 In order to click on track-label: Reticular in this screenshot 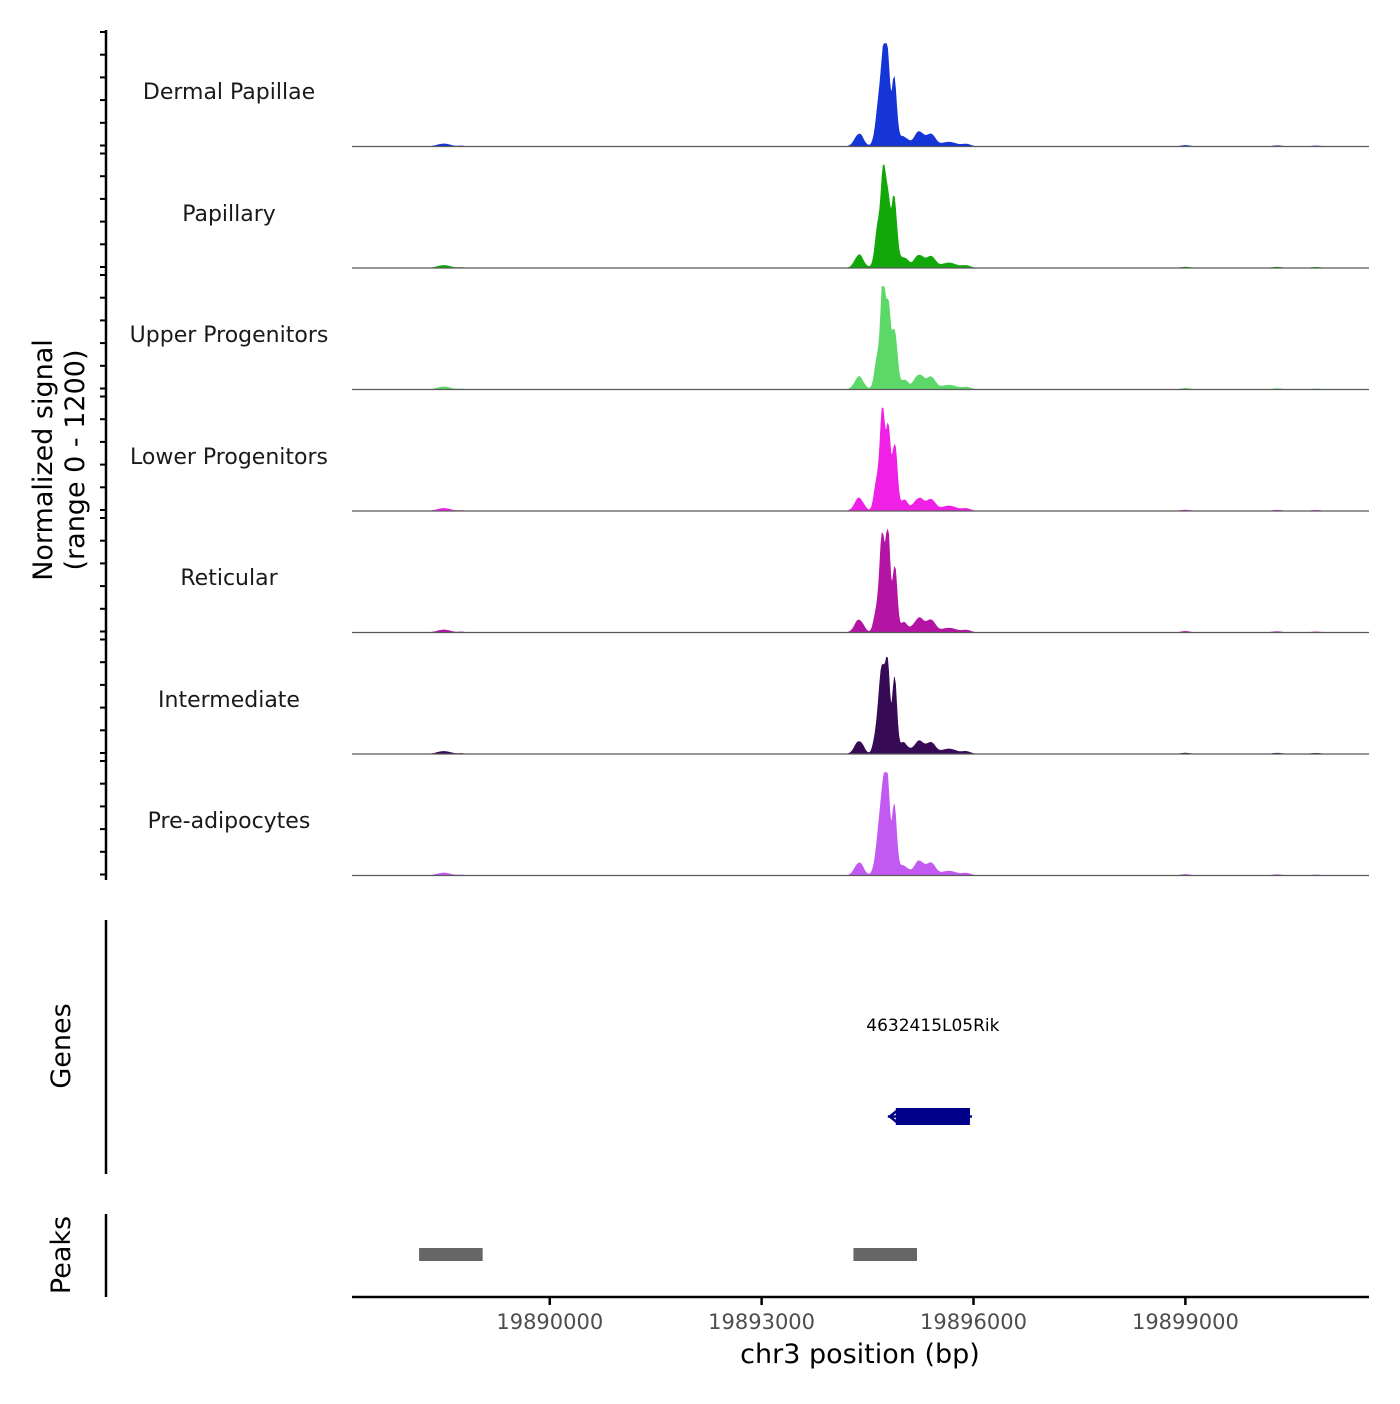, I will do `click(229, 578)`.